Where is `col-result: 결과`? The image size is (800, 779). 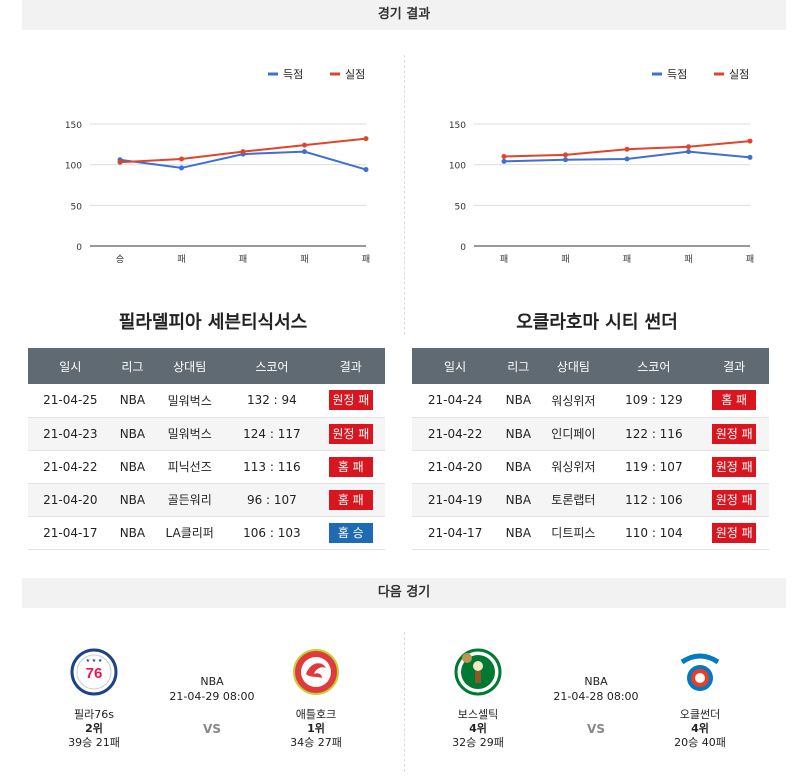 col-result: 결과 is located at coordinates (350, 366).